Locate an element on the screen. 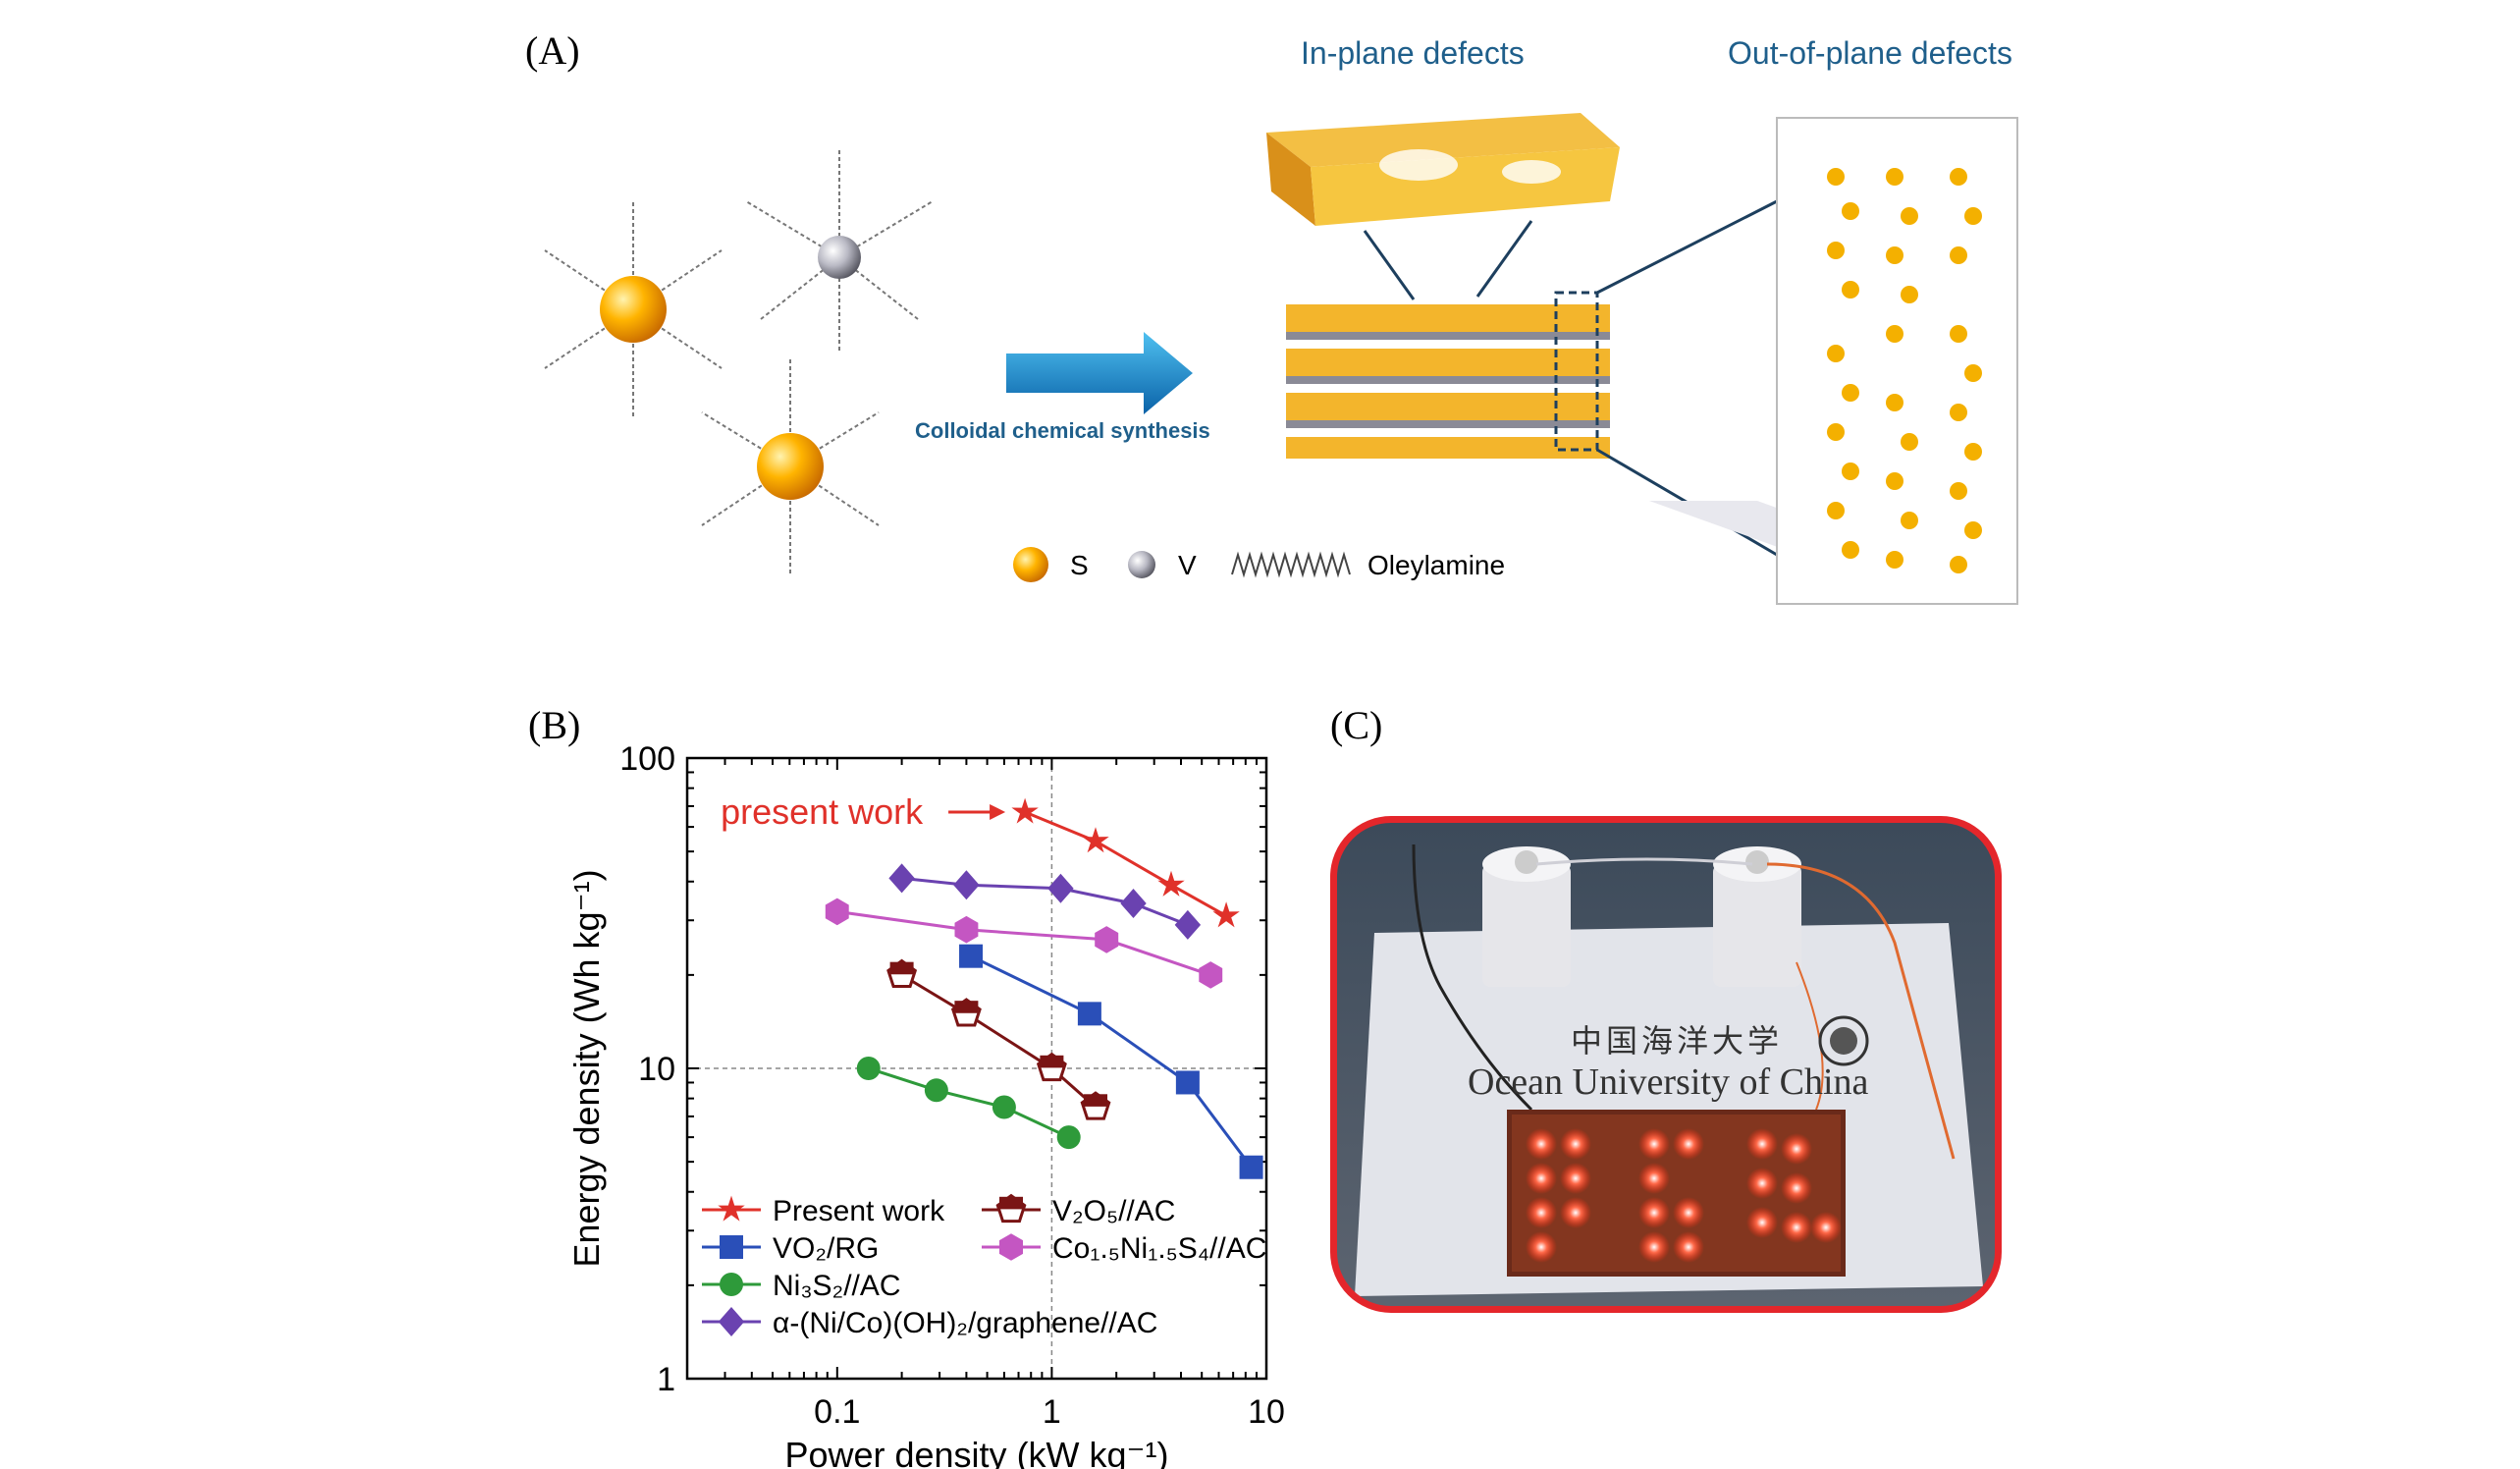 This screenshot has width=2520, height=1469. legend-label: V₂O₅//AC is located at coordinates (1113, 1211).